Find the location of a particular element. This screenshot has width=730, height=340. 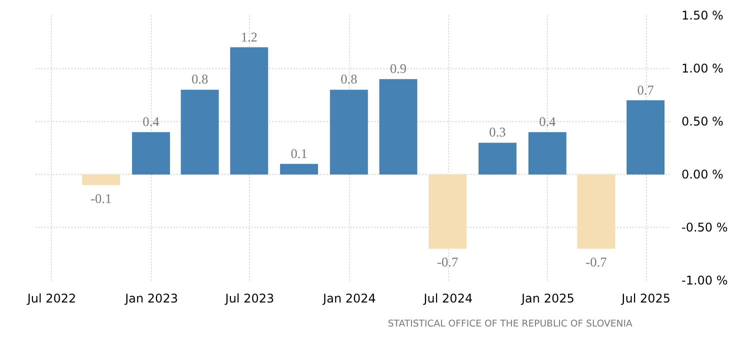

y-tick-label: 0.00 % is located at coordinates (703, 175).